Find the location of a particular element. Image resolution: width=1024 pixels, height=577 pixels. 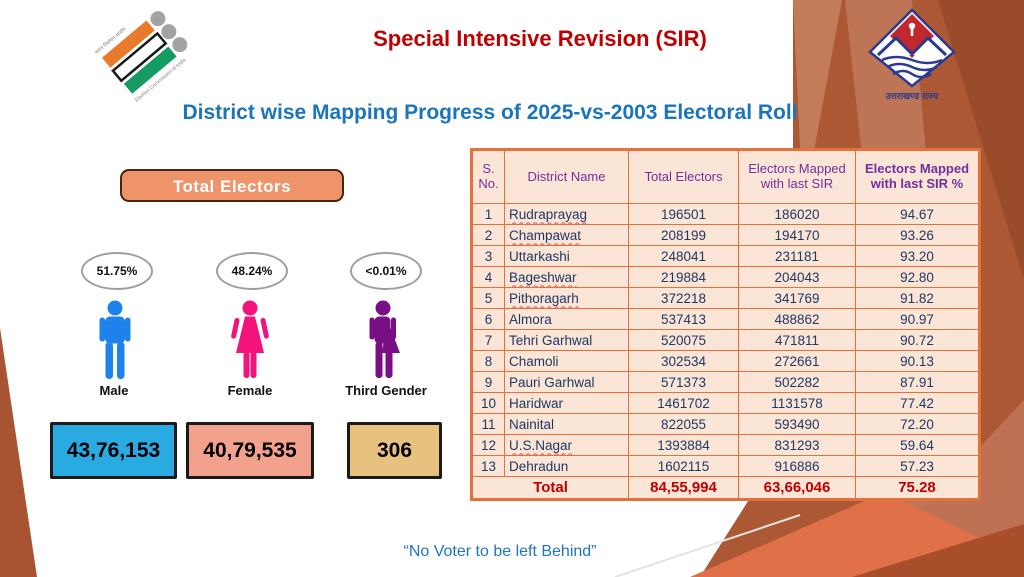

cell-sno: 11 is located at coordinates (488, 424).